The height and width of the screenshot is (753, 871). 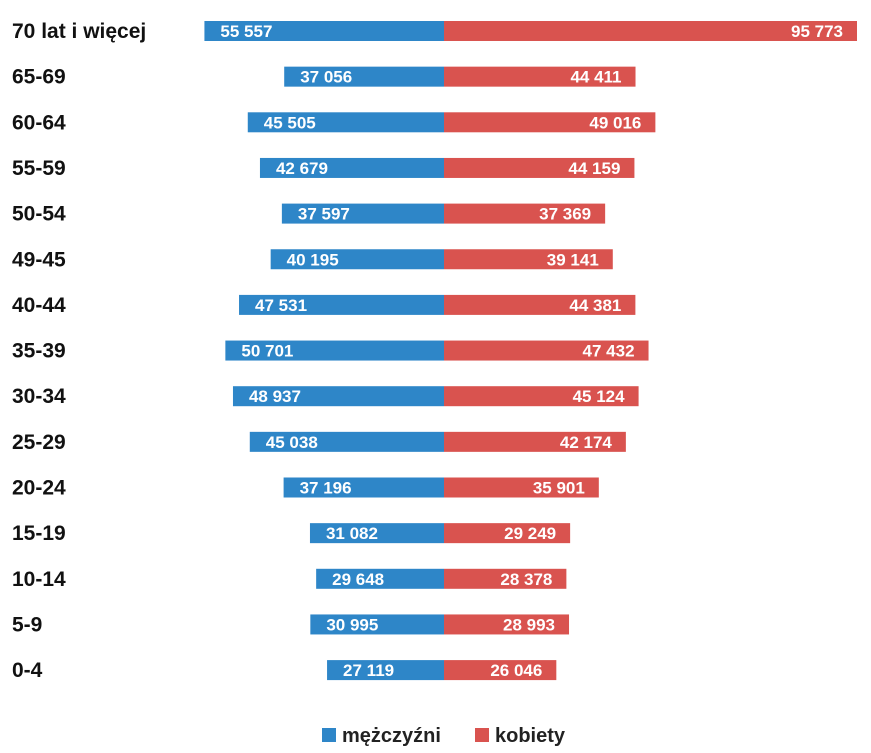 I want to click on category-label: 15-19, so click(x=39, y=533).